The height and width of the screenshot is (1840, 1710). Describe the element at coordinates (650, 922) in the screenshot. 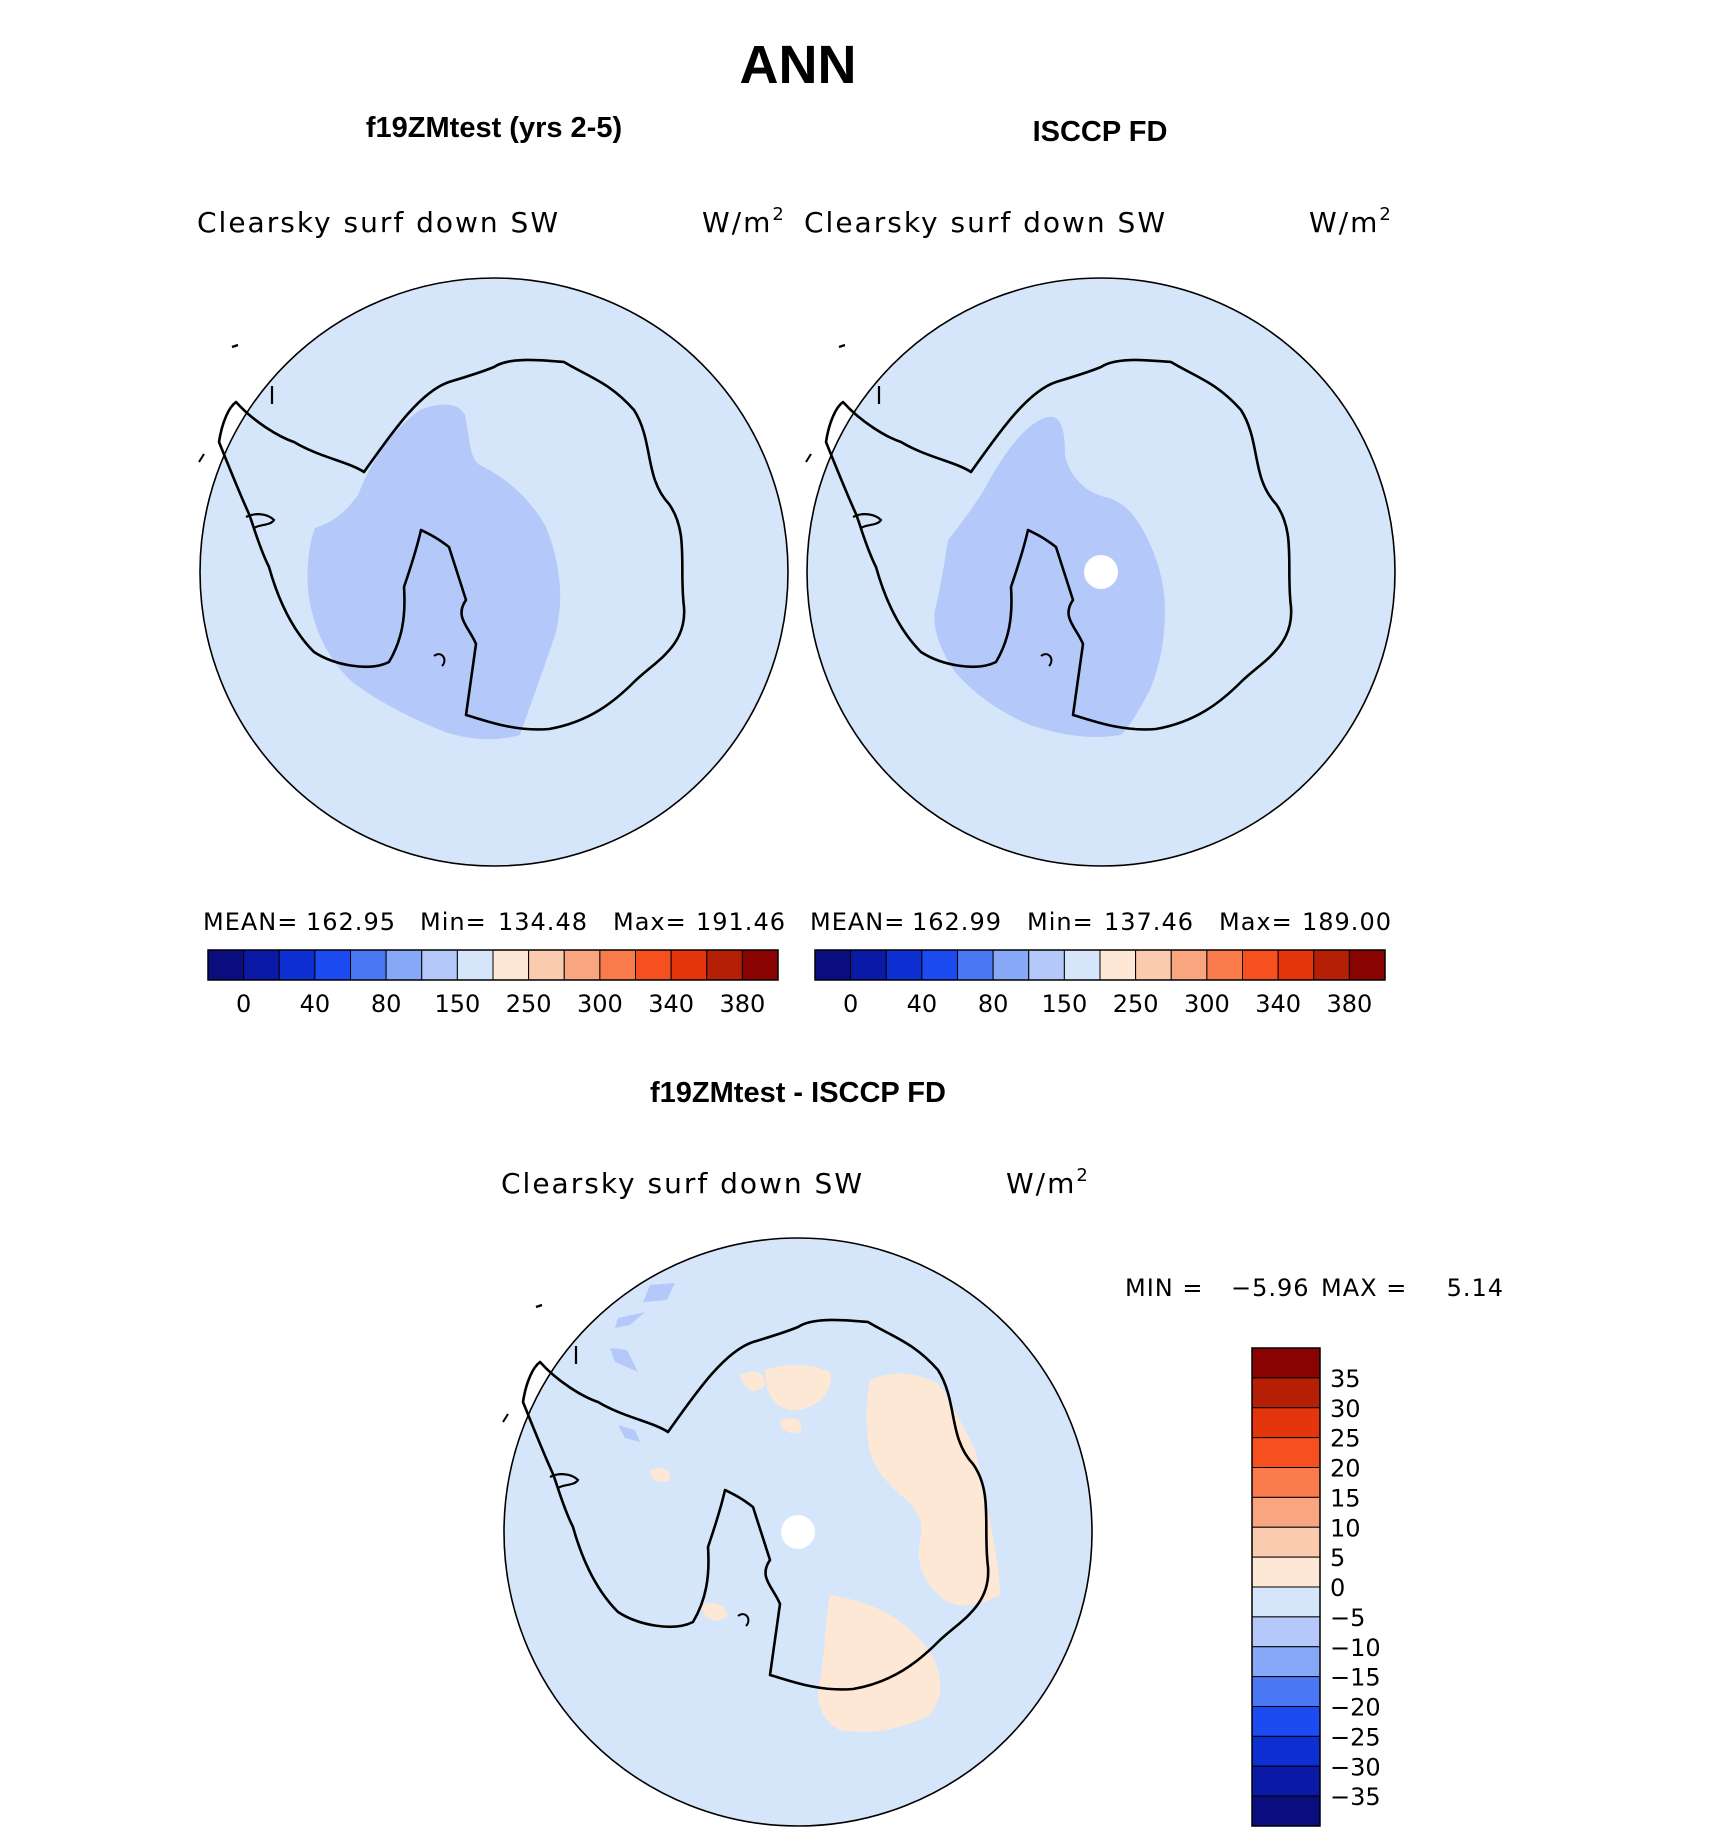

I see `stats-model-max-label: Max=` at that location.